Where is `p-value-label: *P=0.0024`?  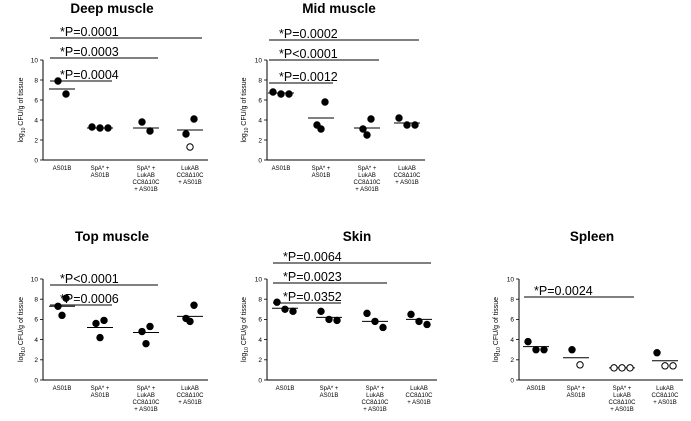
p-value-label: *P=0.0024 is located at coordinates (563, 291).